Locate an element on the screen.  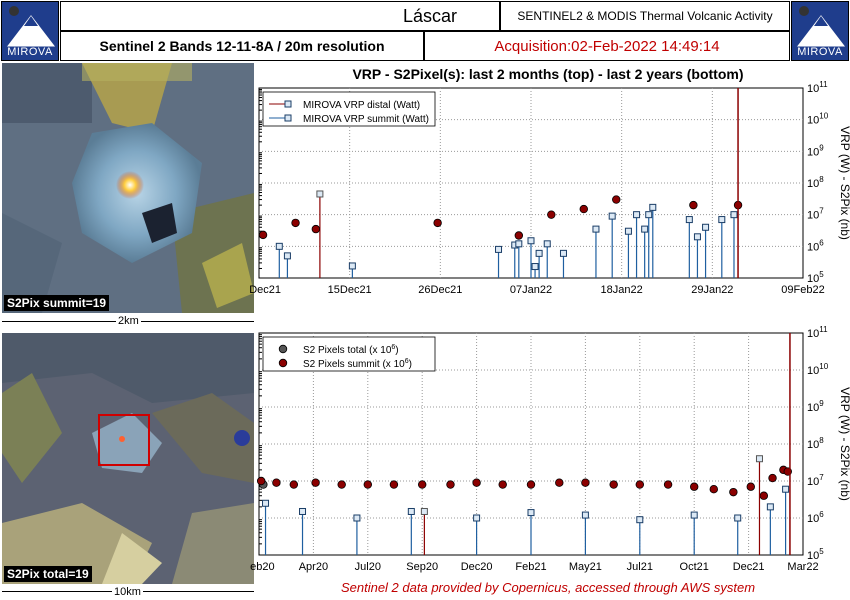
summit-satellite-image is located at coordinates (128, 188).